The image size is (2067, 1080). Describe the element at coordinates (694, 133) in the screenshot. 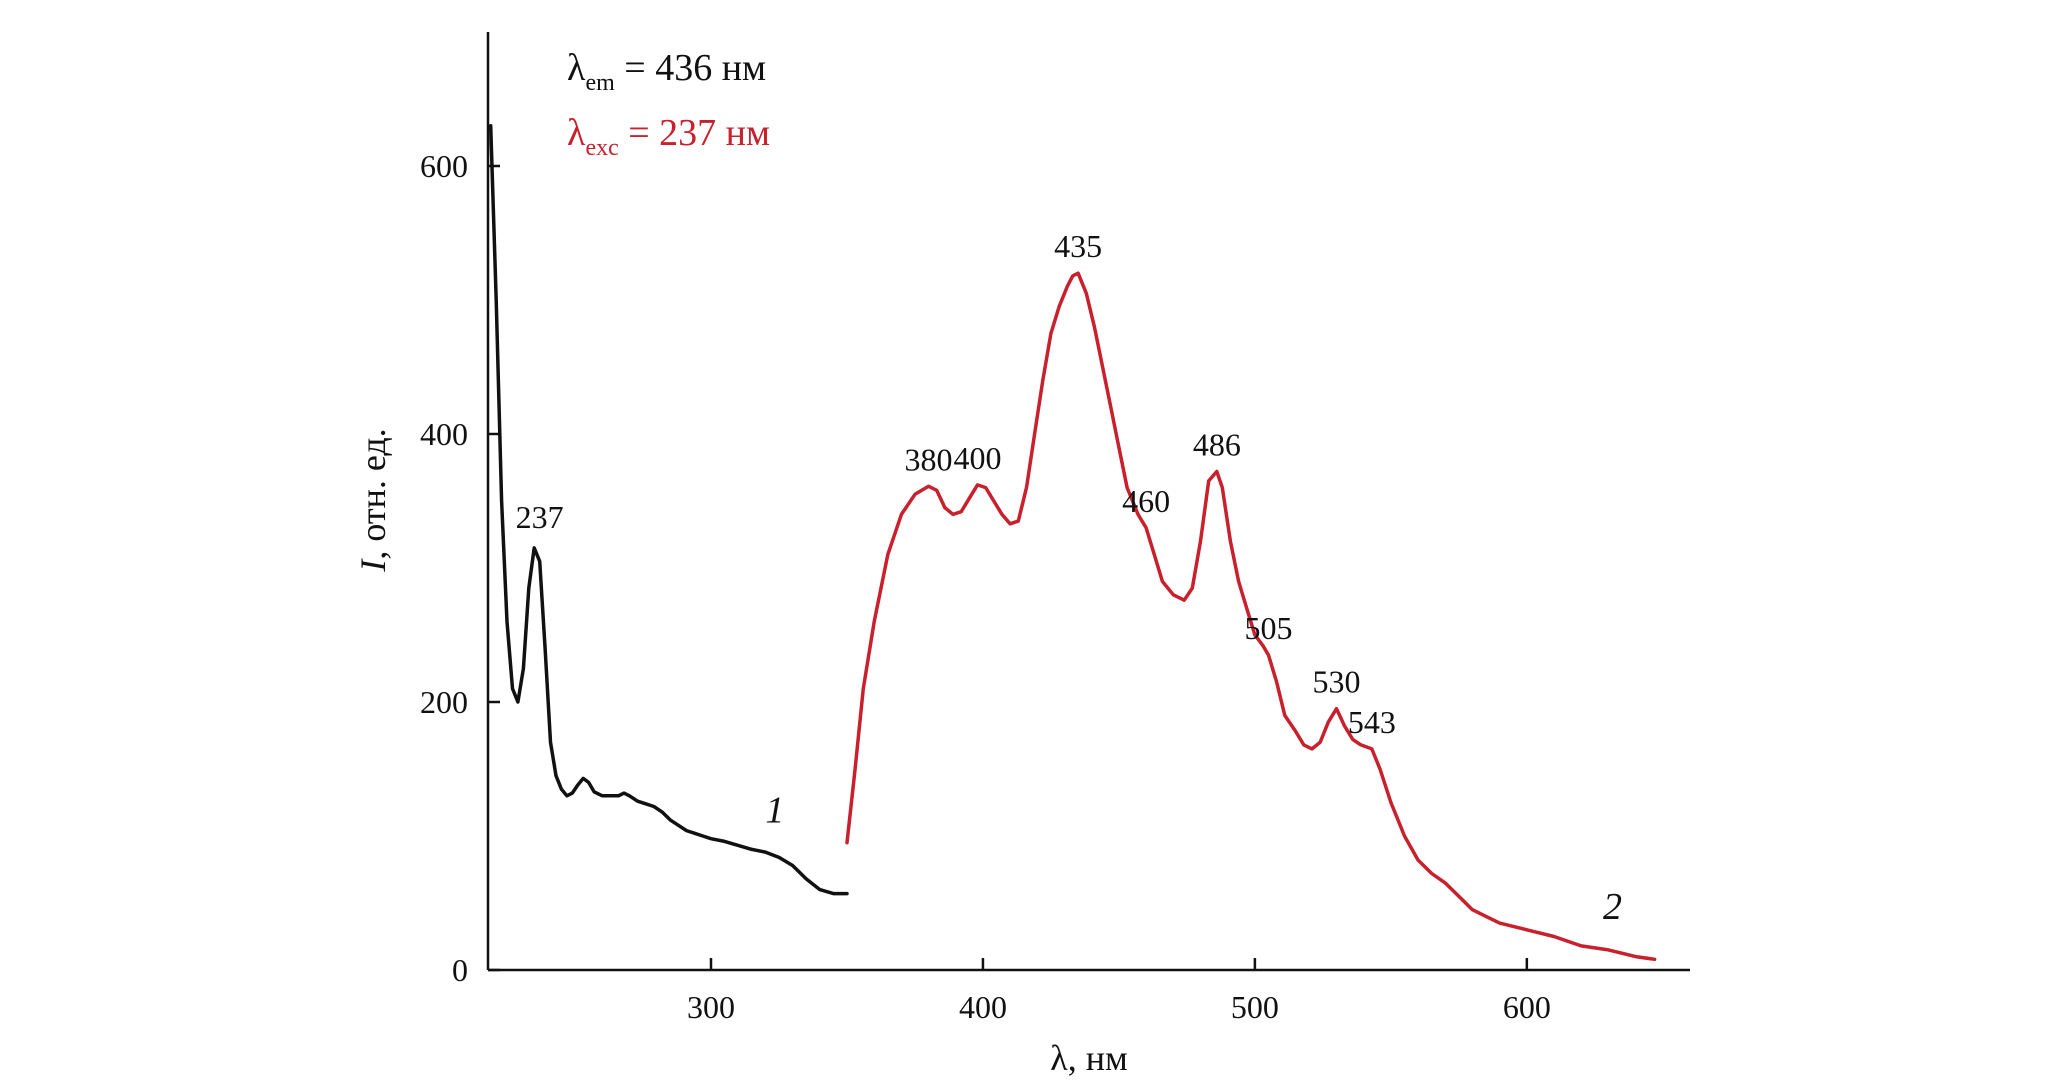

I see `legend-exc-rest: = 237 нм` at that location.